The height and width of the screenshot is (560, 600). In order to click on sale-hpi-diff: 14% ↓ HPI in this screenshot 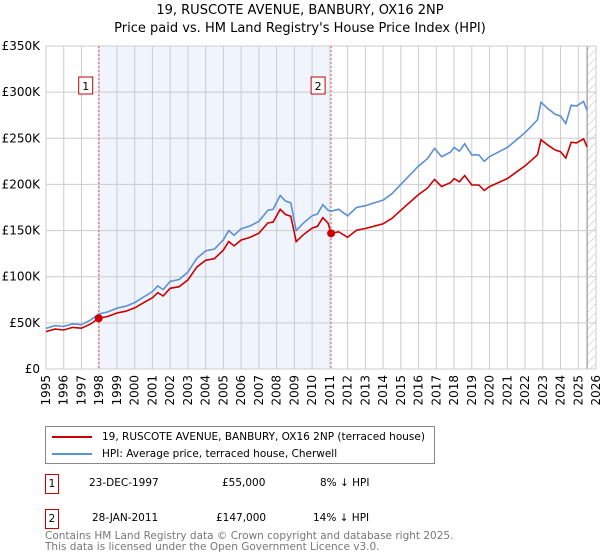, I will do `click(341, 518)`.